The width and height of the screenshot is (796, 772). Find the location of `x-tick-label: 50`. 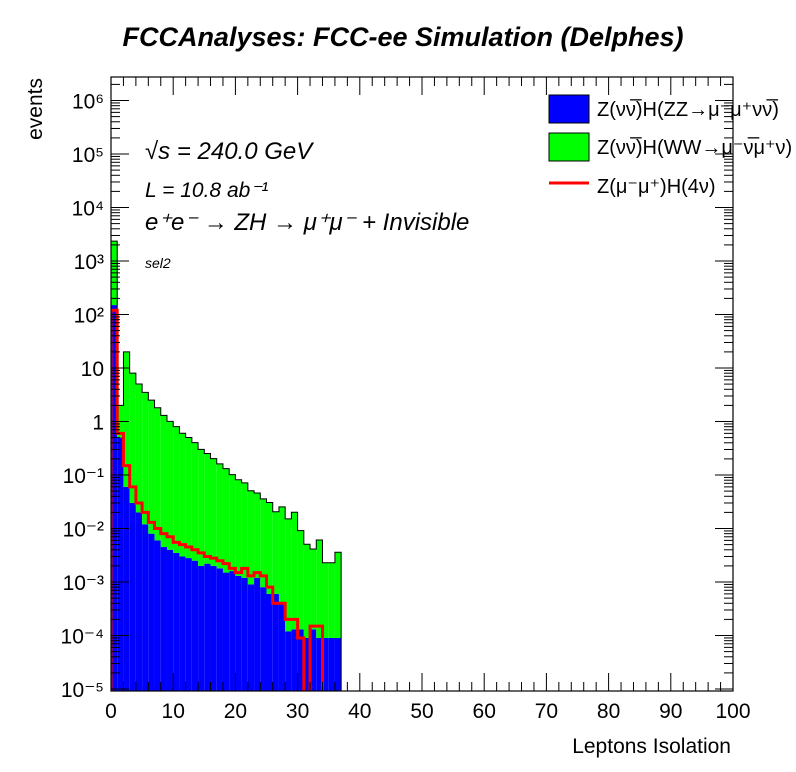

x-tick-label: 50 is located at coordinates (421, 711).